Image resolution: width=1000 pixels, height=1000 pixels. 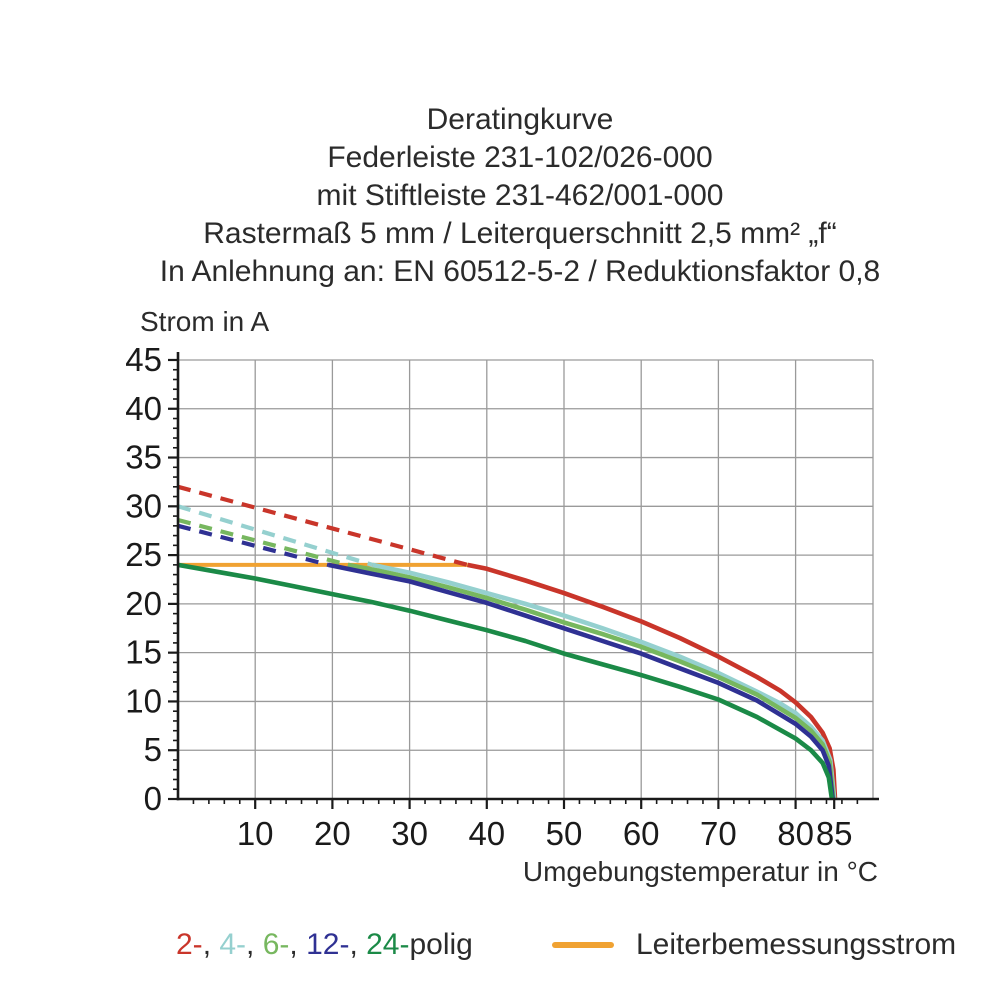 I want to click on x-tick-label-80: 80, so click(x=795, y=833).